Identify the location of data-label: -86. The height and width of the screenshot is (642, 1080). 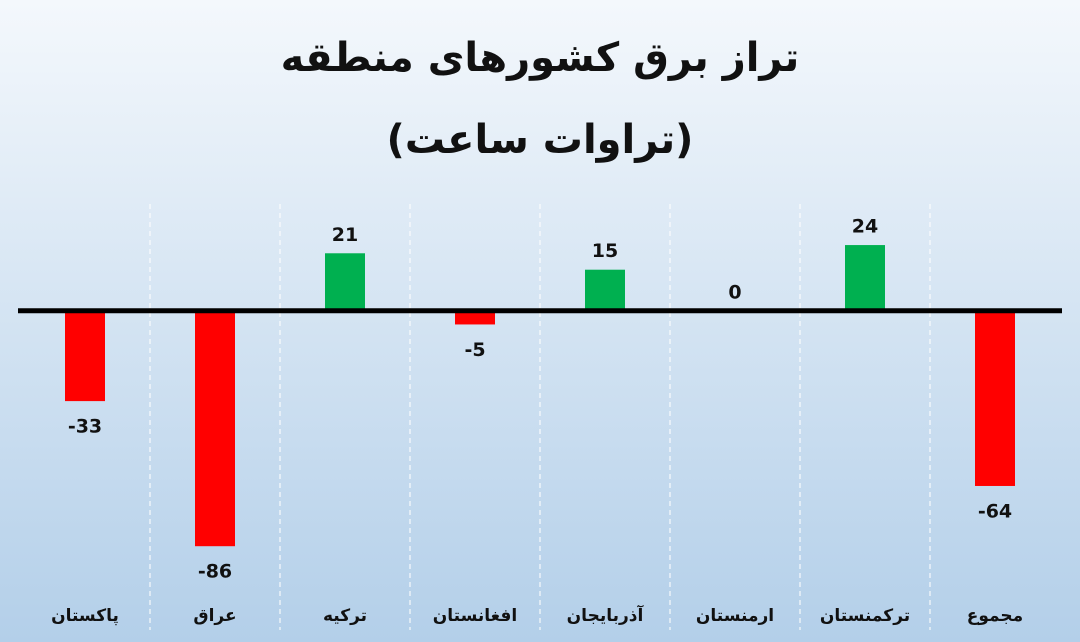
(215, 572).